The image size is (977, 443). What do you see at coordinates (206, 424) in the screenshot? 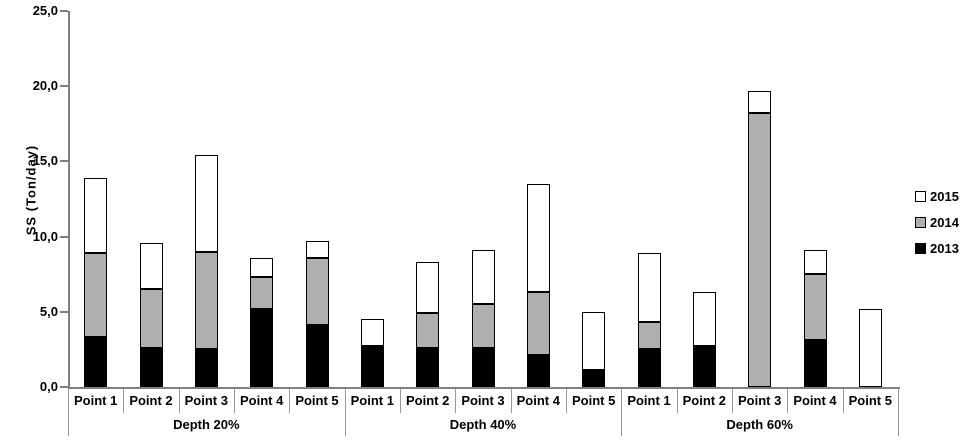
I see `x-axis-group-label: Depth 20%` at bounding box center [206, 424].